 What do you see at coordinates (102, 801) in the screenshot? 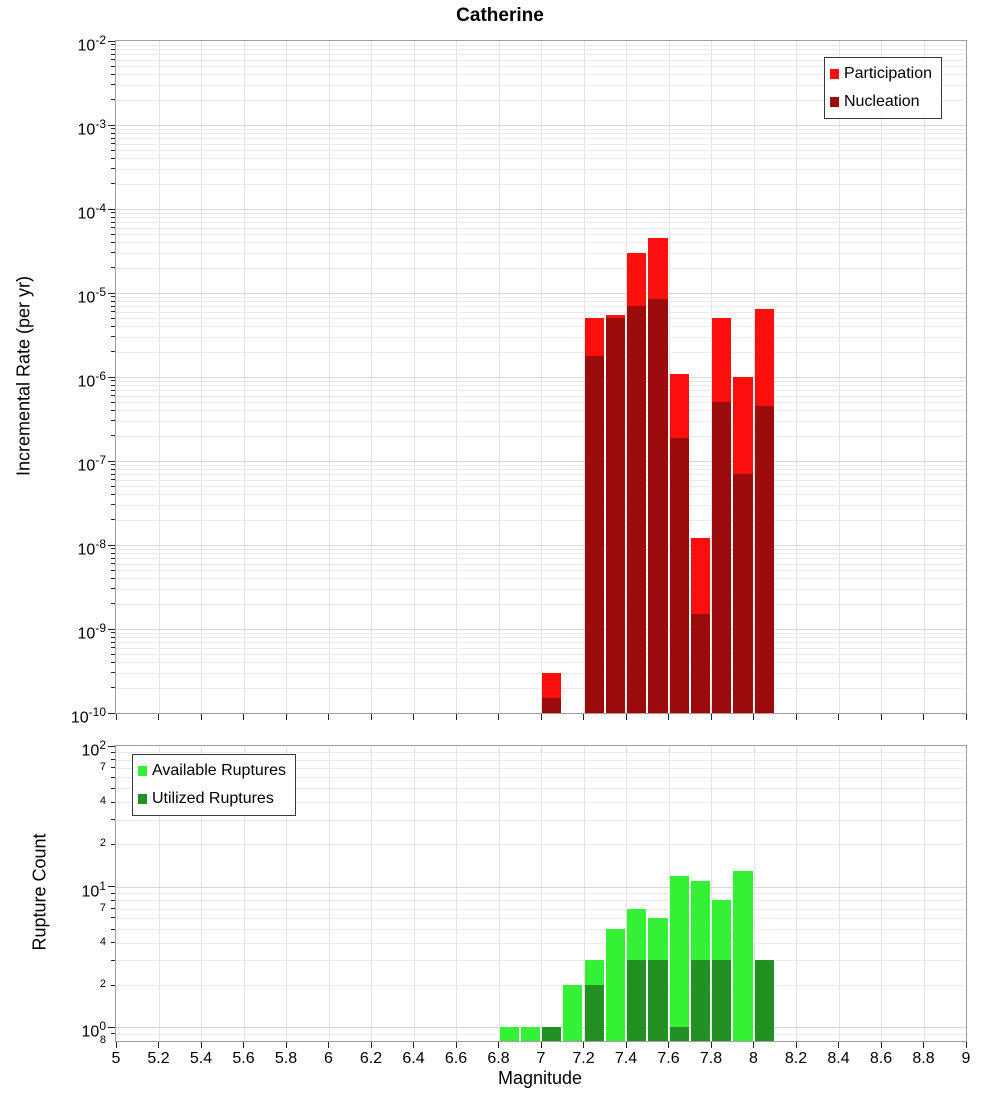
I see `y-minor-tick-label: 4` at bounding box center [102, 801].